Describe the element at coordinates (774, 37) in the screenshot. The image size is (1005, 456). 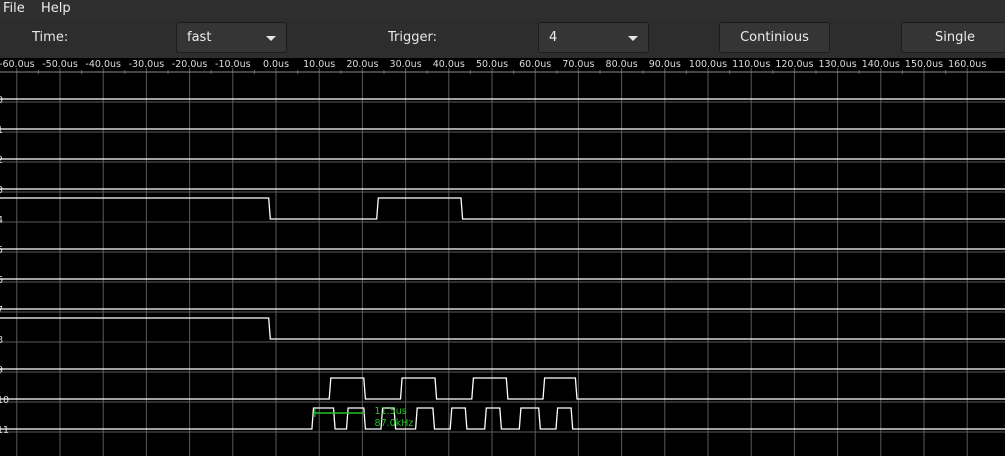
I see `continuous-button: Continious` at that location.